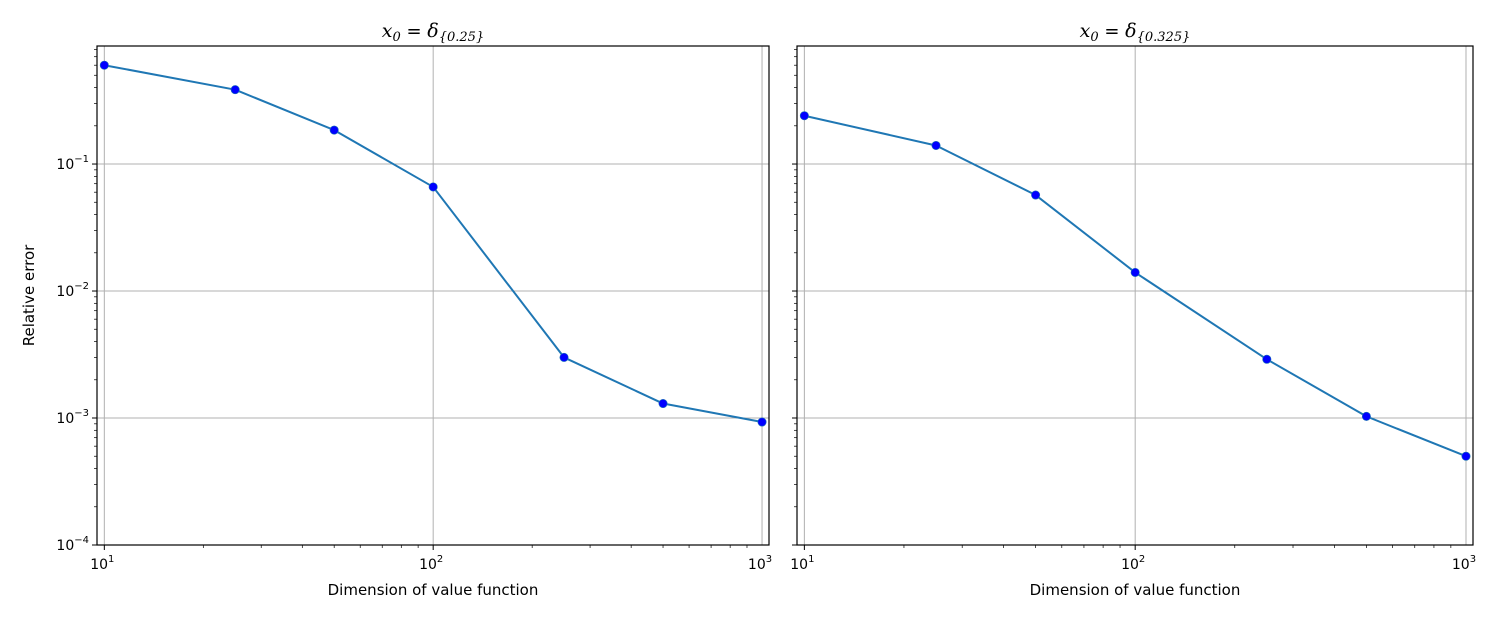 The height and width of the screenshot is (623, 1495). I want to click on y-tick-exponent: −2, so click(81, 286).